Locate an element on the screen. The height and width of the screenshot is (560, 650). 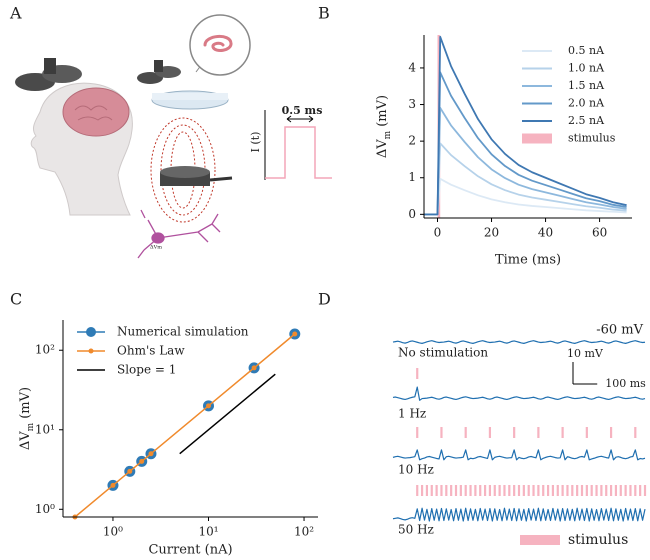
x-tick-label: 0 is located at coordinates (438, 233).